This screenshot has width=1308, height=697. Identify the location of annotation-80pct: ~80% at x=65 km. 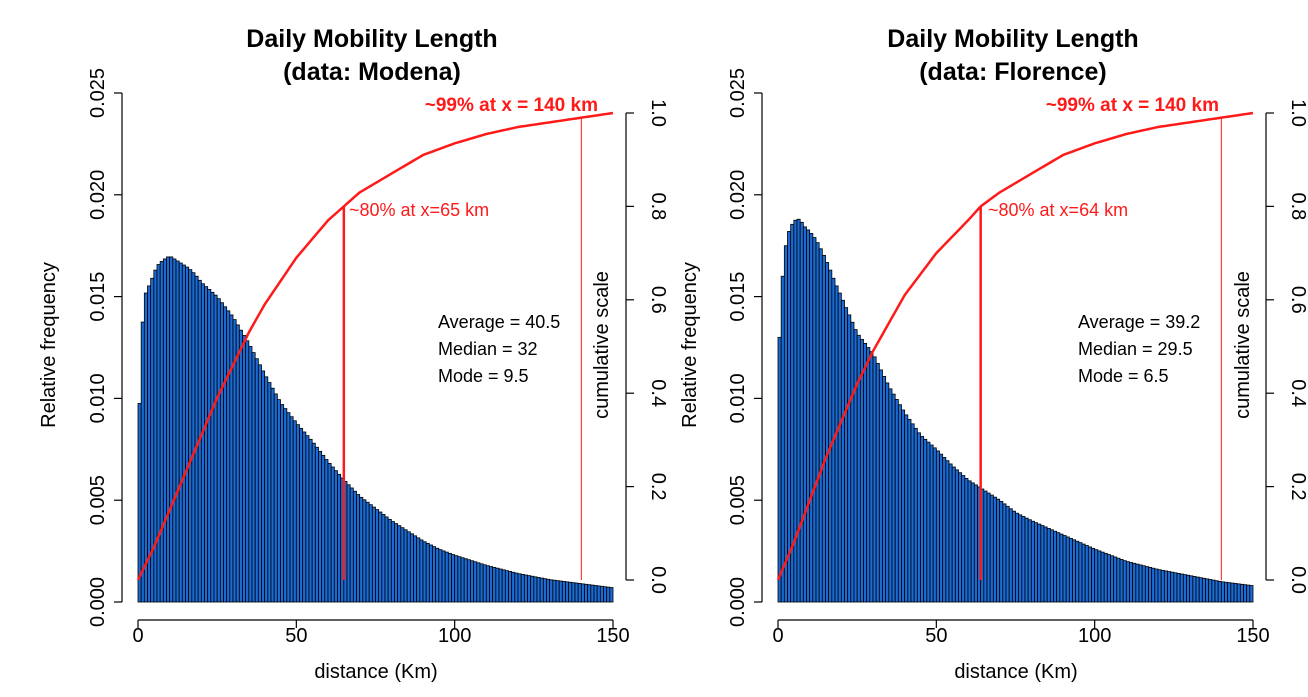
(419, 210).